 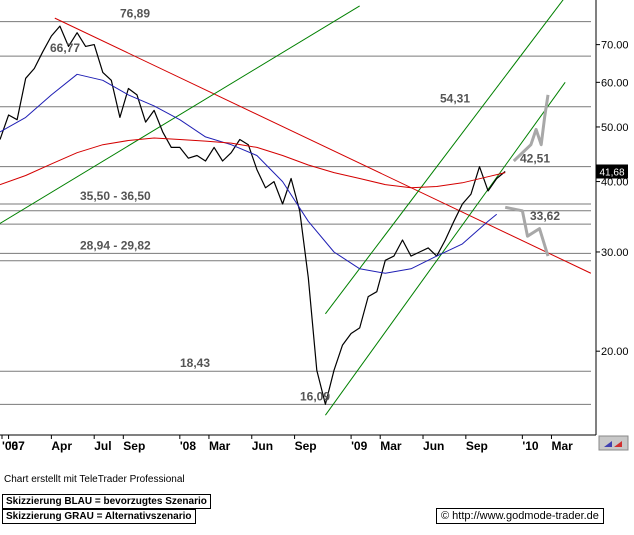 What do you see at coordinates (315, 396) in the screenshot?
I see `level-label: 16,09` at bounding box center [315, 396].